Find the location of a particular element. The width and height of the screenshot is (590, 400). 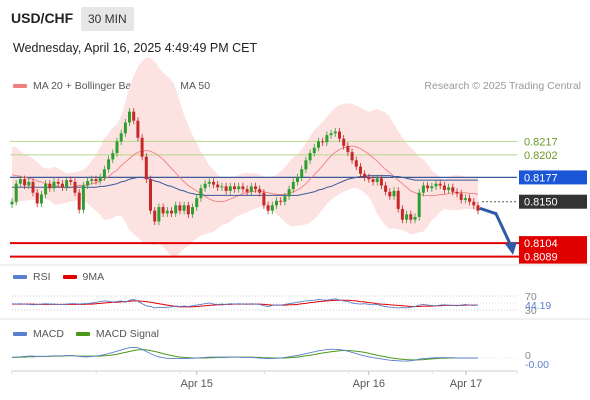

level-label-2: 0.8177 is located at coordinates (541, 178).